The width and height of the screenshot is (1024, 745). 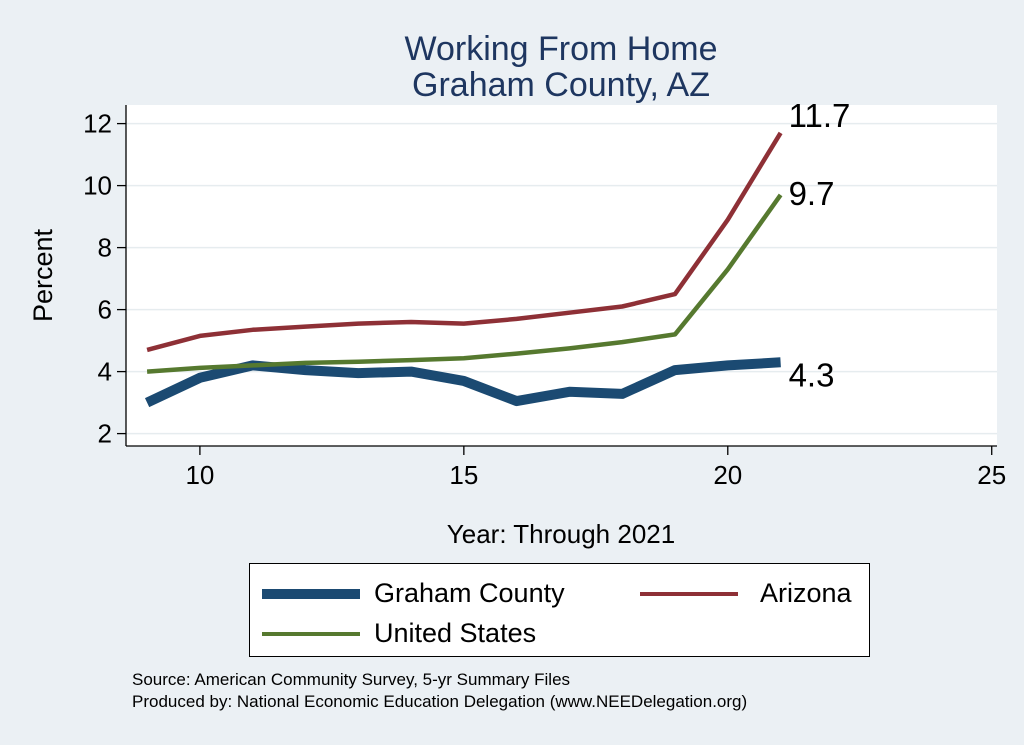 What do you see at coordinates (812, 193) in the screenshot?
I see `data-label-us: 9.7` at bounding box center [812, 193].